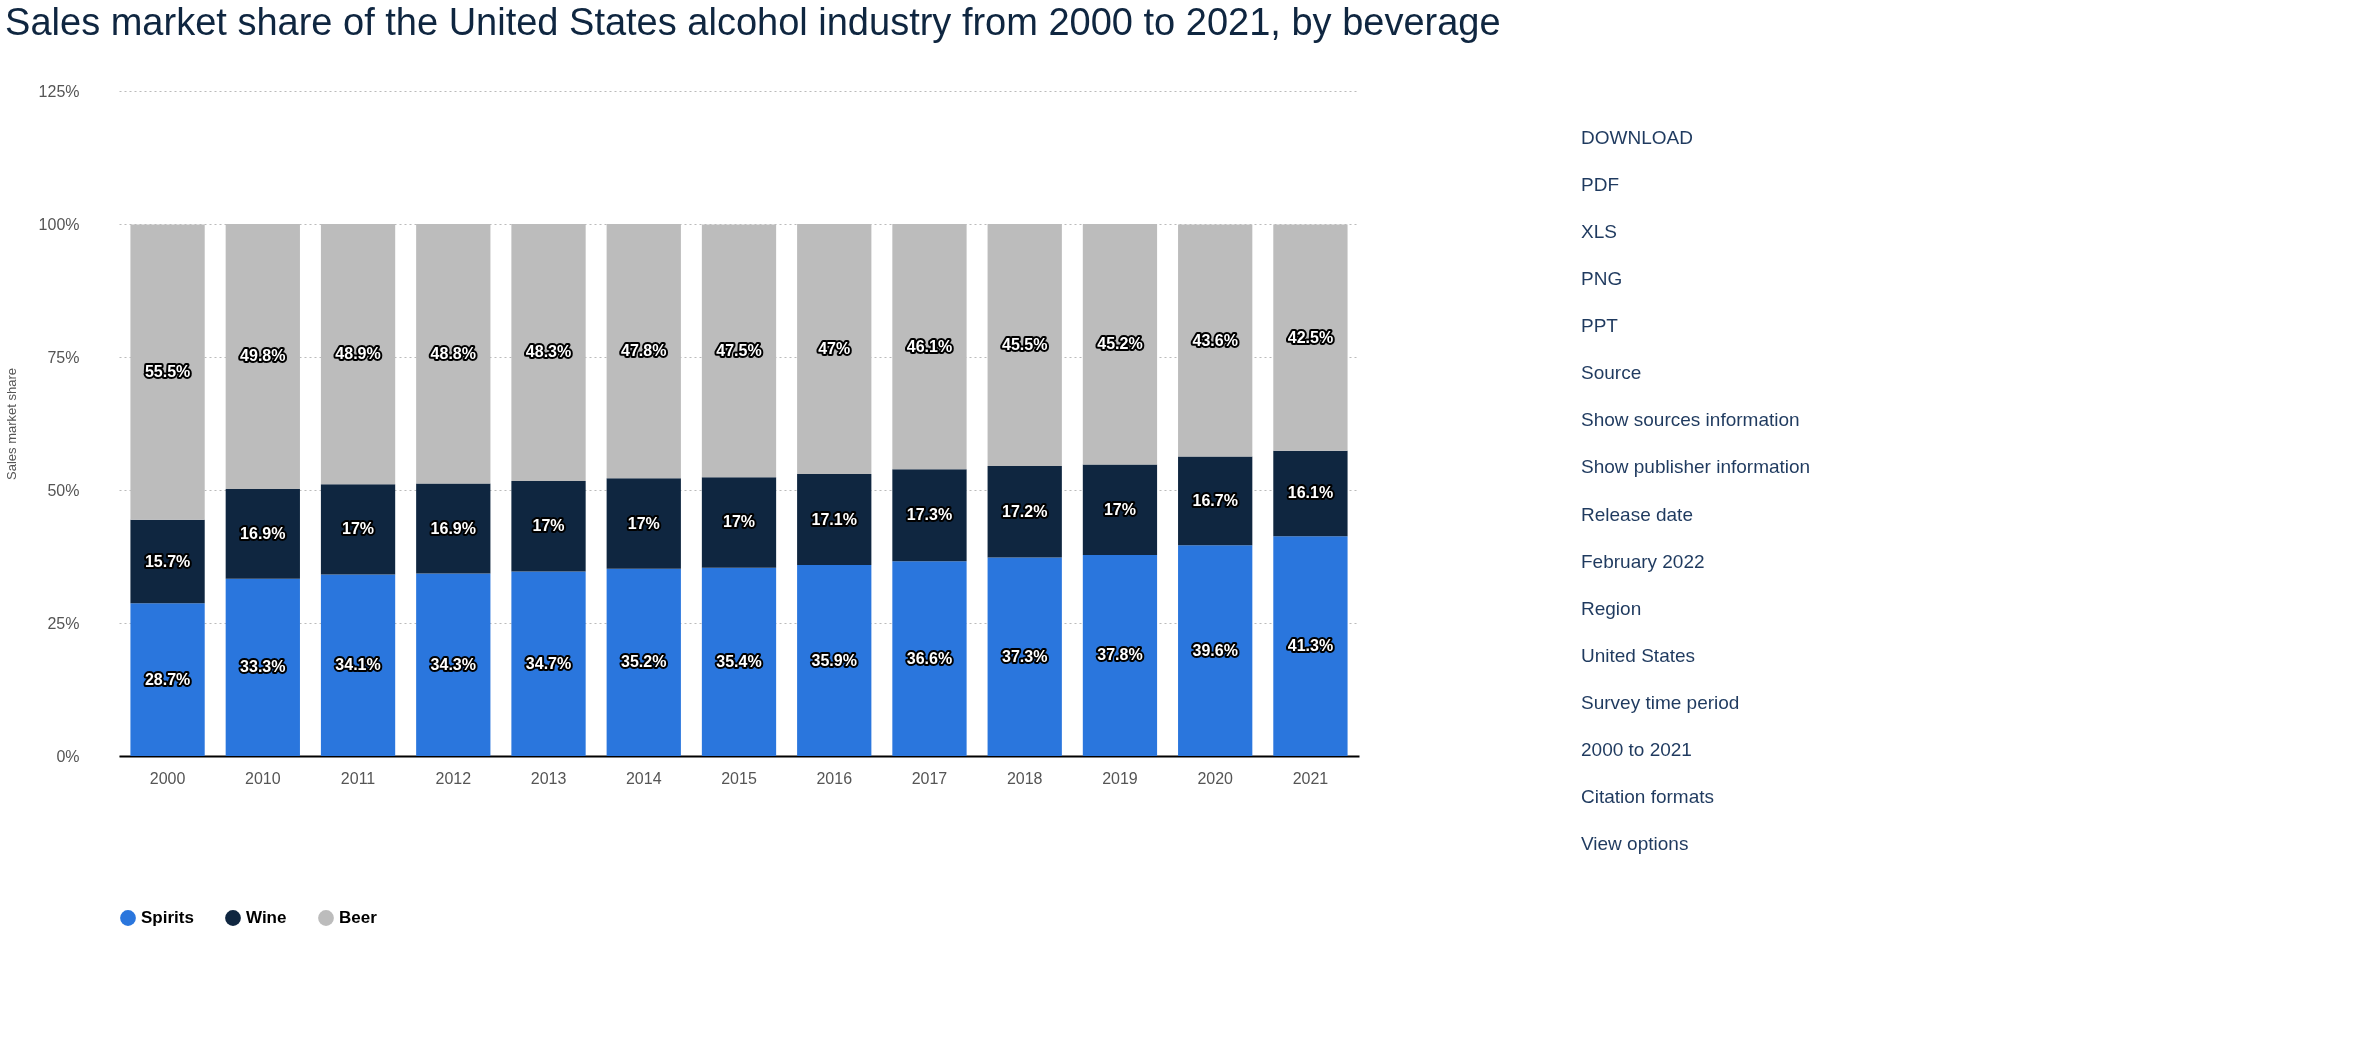 Image resolution: width=2370 pixels, height=1038 pixels. What do you see at coordinates (1696, 467) in the screenshot?
I see `text: Show publisher information` at bounding box center [1696, 467].